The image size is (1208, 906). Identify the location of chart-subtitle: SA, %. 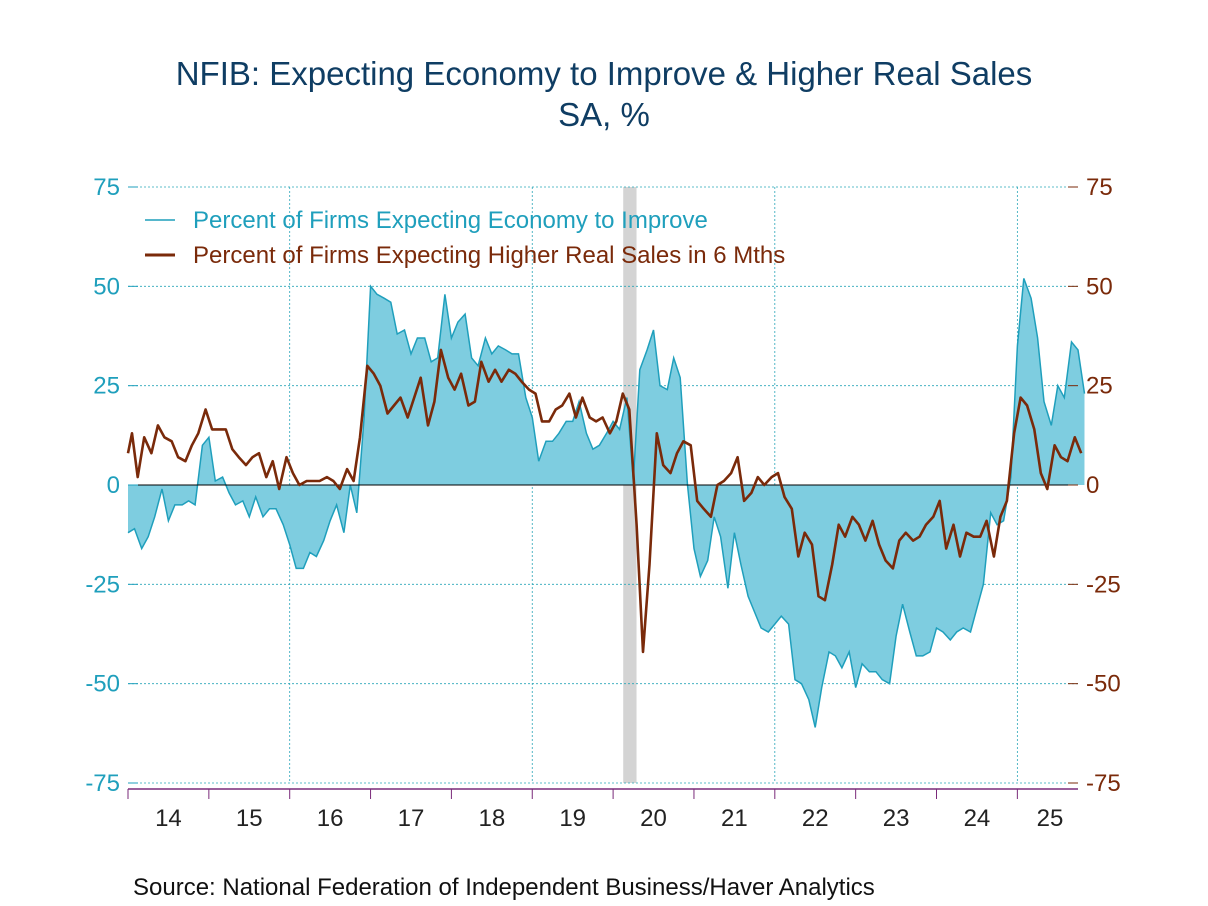
(604, 114).